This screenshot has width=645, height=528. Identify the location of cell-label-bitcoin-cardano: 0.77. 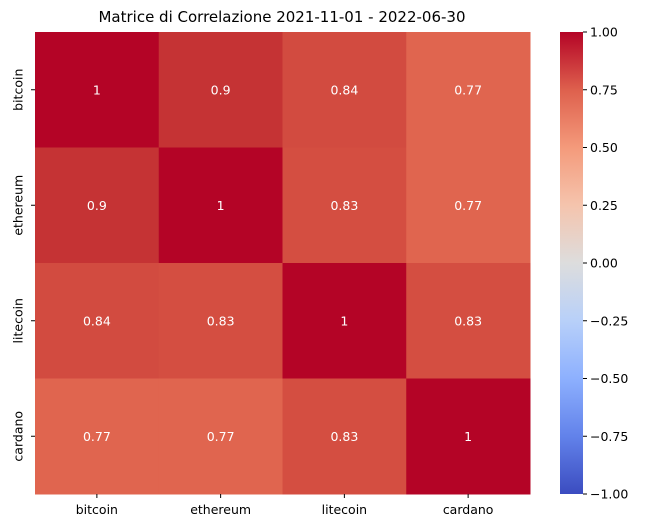
(468, 89).